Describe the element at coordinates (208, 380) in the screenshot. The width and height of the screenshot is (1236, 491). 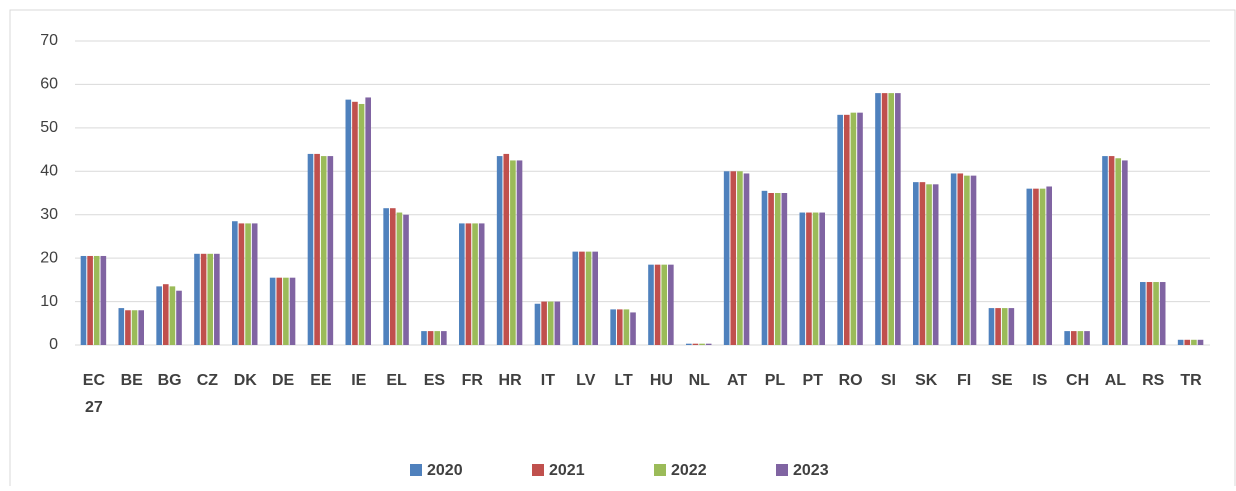
I see `x-tick-line: CZ` at that location.